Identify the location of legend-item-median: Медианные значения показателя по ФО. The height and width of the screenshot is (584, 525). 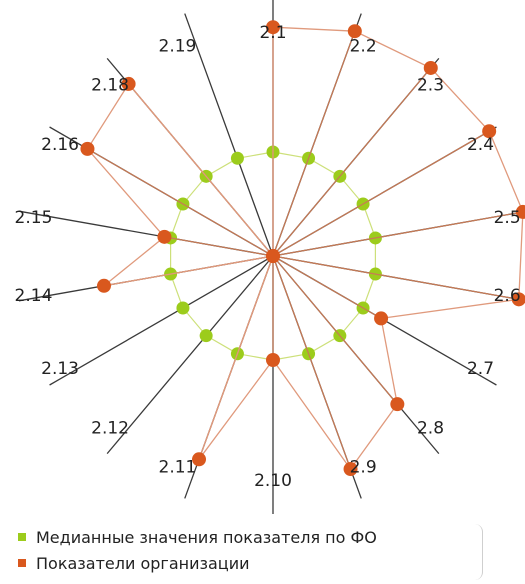
(247, 537).